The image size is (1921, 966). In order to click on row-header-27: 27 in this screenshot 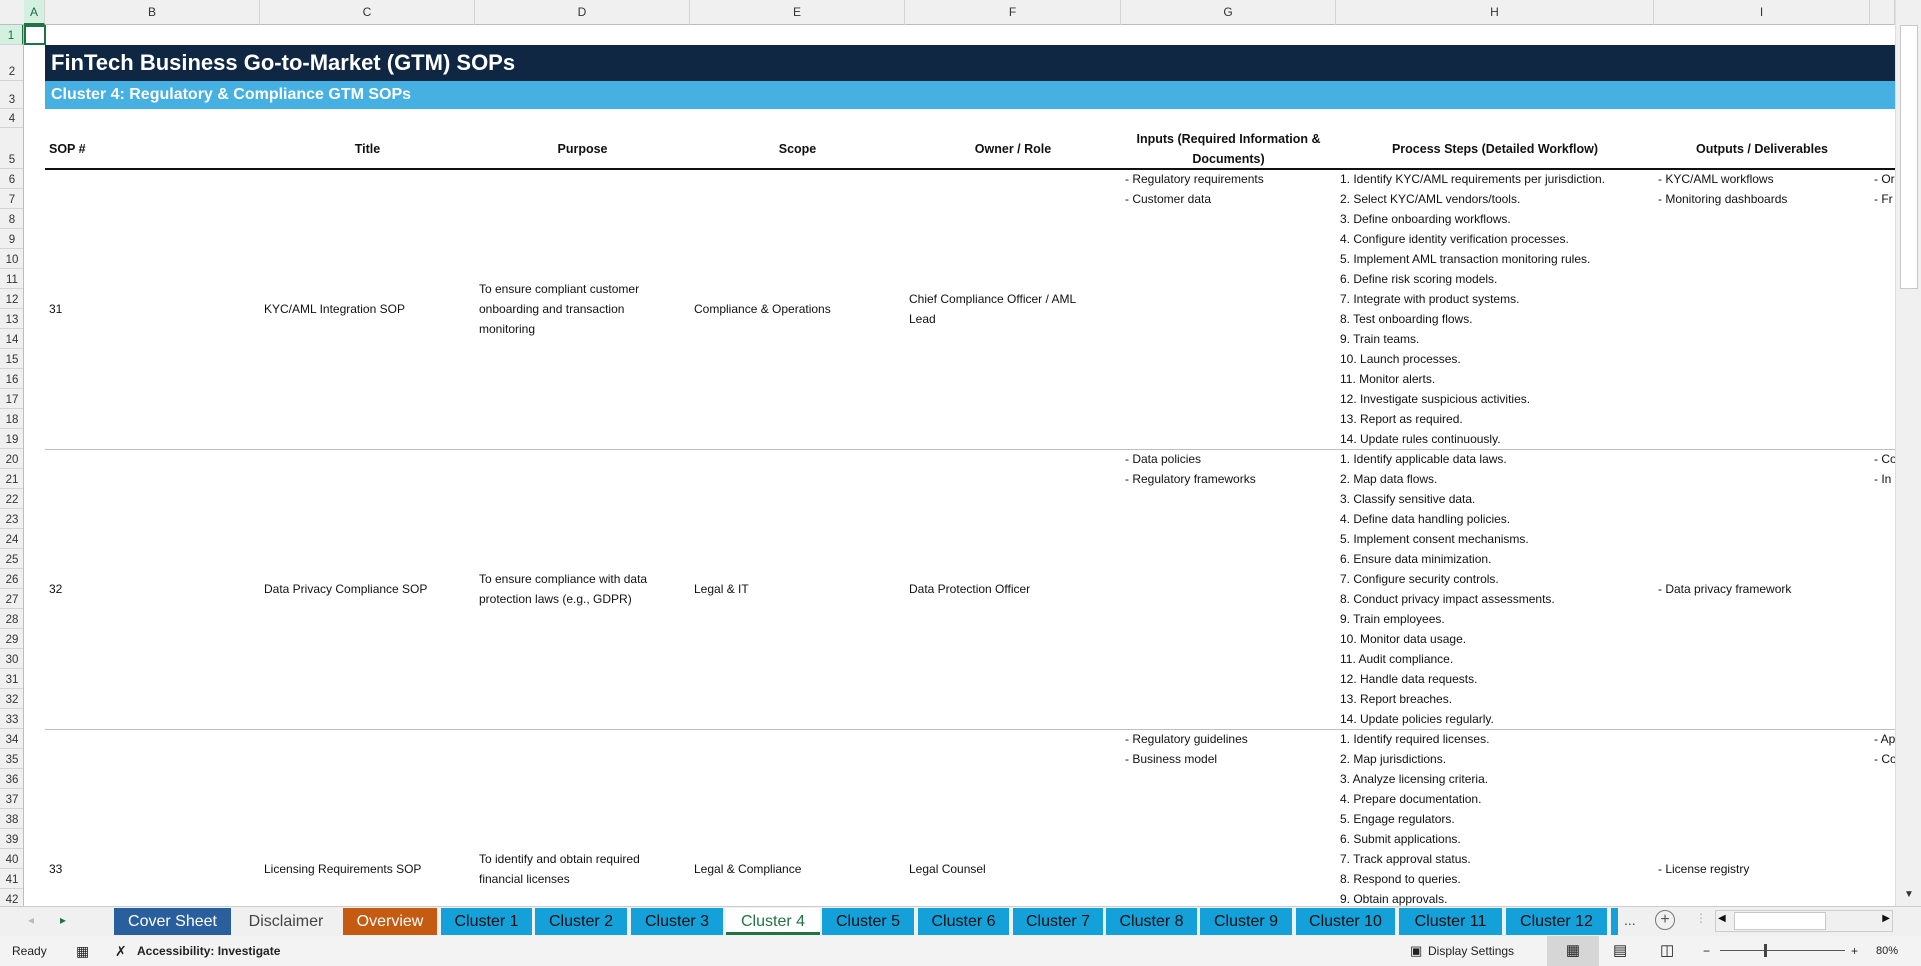, I will do `click(11, 599)`.